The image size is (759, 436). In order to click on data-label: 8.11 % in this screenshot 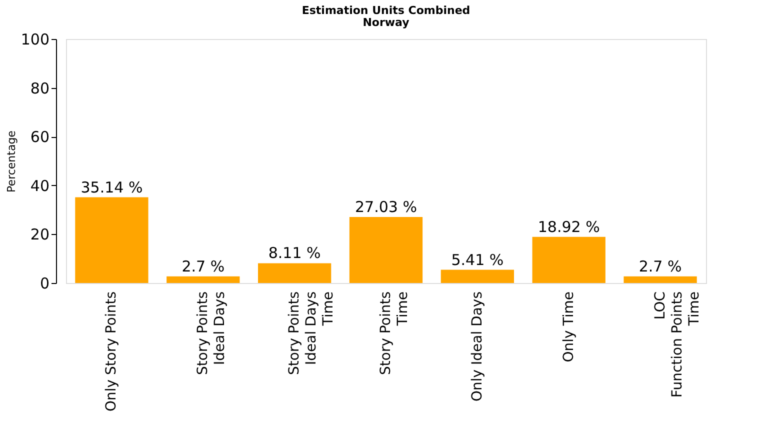, I will do `click(294, 253)`.